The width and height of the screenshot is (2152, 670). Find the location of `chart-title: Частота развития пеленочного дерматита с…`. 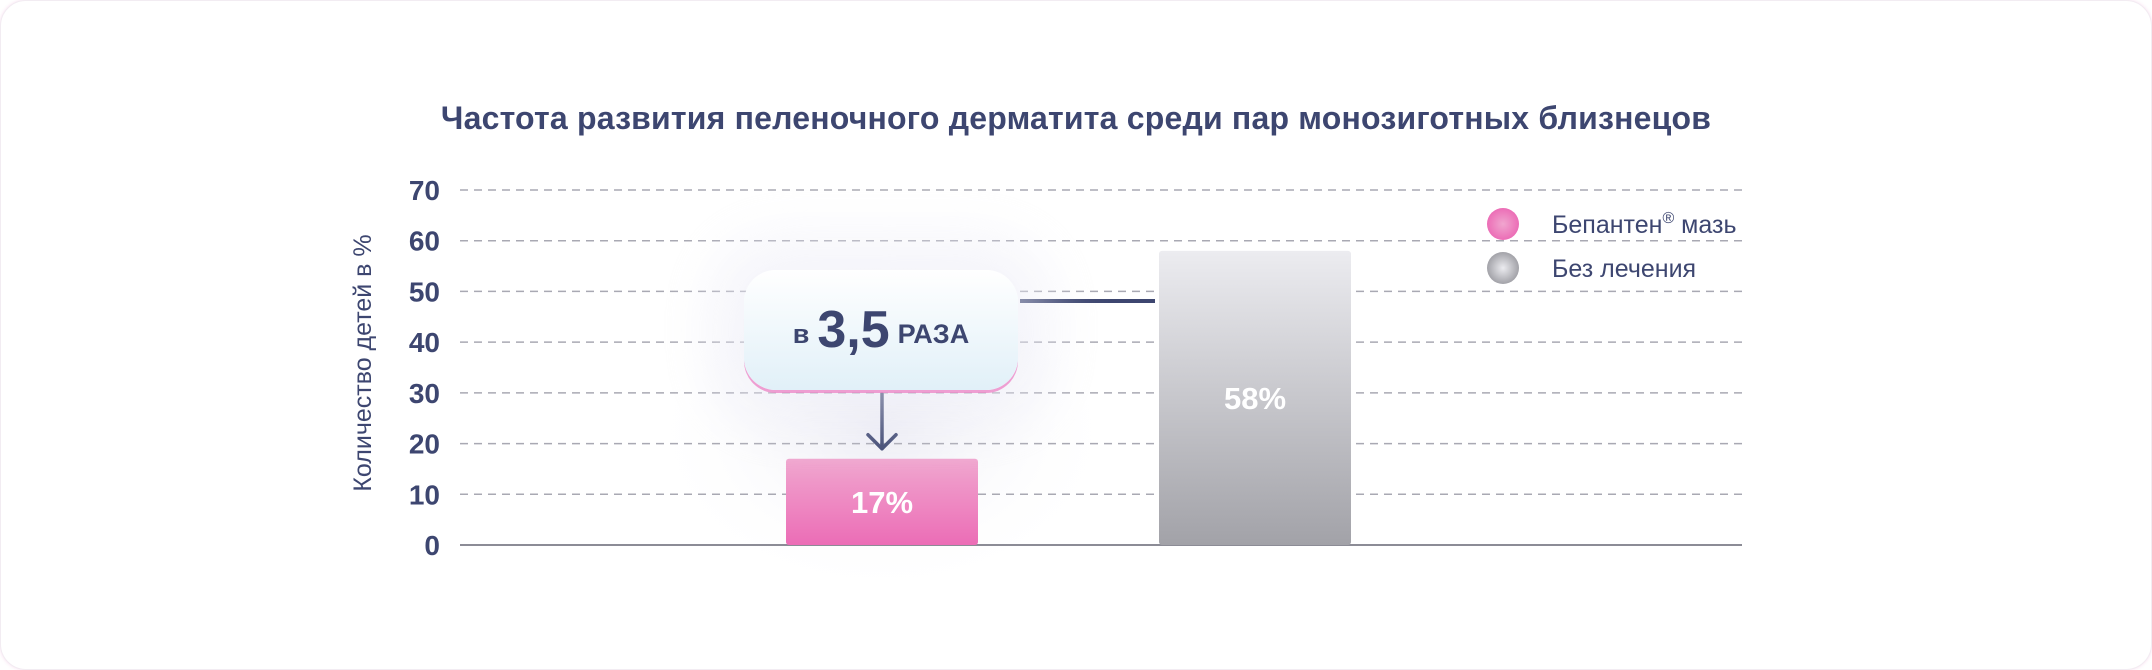

chart-title: Частота развития пеленочного дерматита с… is located at coordinates (1076, 118).